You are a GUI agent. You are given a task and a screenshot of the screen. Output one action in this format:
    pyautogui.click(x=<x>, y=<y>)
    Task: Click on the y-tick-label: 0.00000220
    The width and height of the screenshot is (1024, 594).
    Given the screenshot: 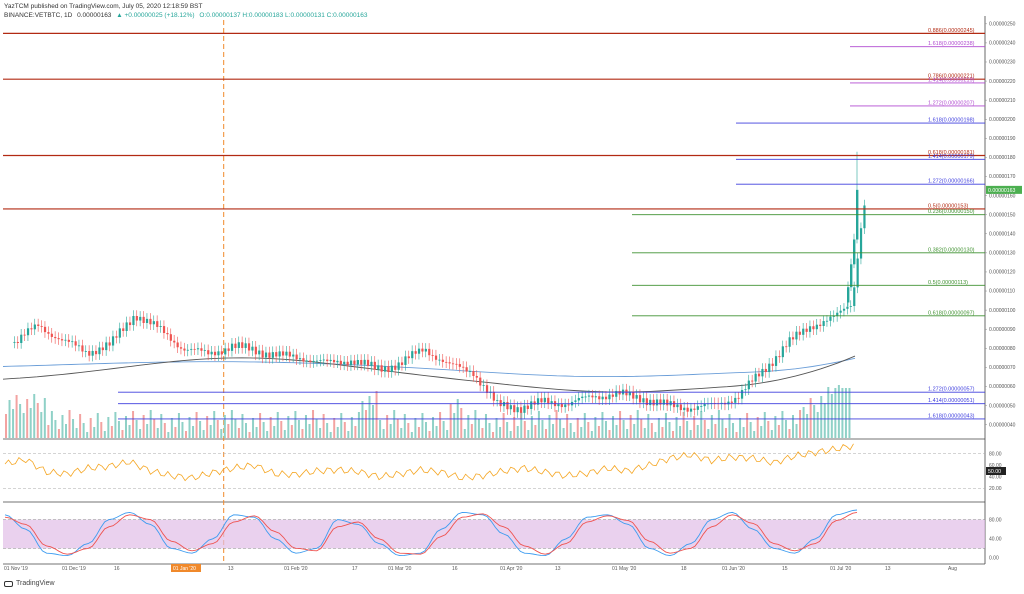 What is the action you would take?
    pyautogui.click(x=1002, y=82)
    